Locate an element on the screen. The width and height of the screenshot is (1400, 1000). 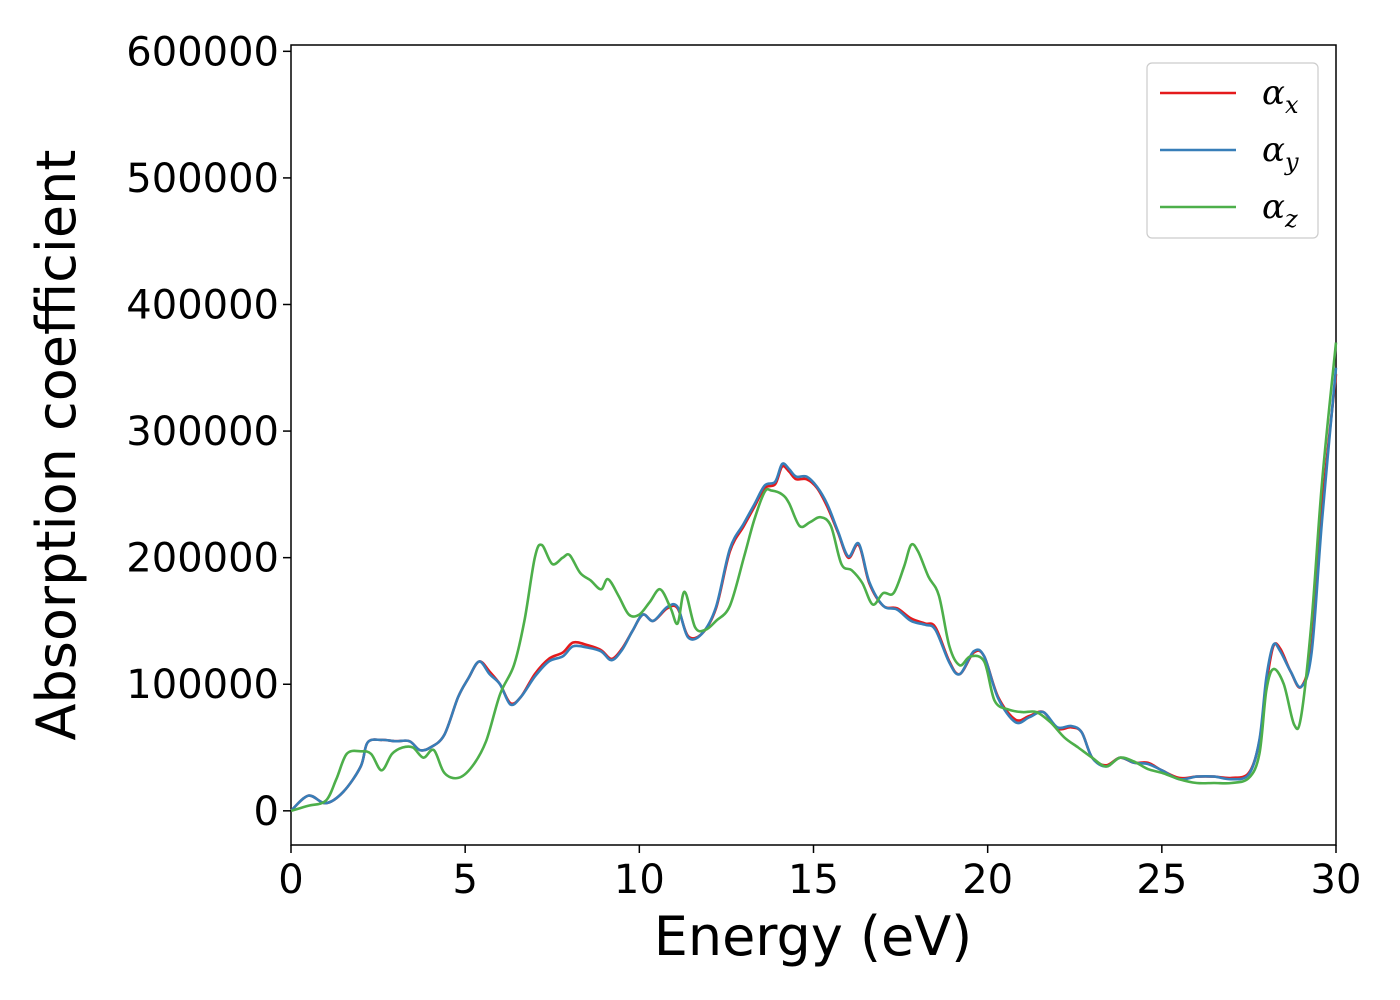
x-tick-label: 30 is located at coordinates (1336, 880).